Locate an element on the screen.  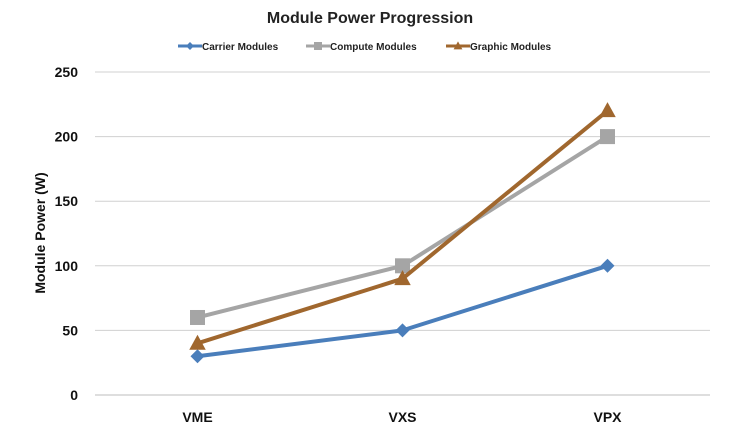
y-axis-label: Module Power (W) is located at coordinates (40, 232).